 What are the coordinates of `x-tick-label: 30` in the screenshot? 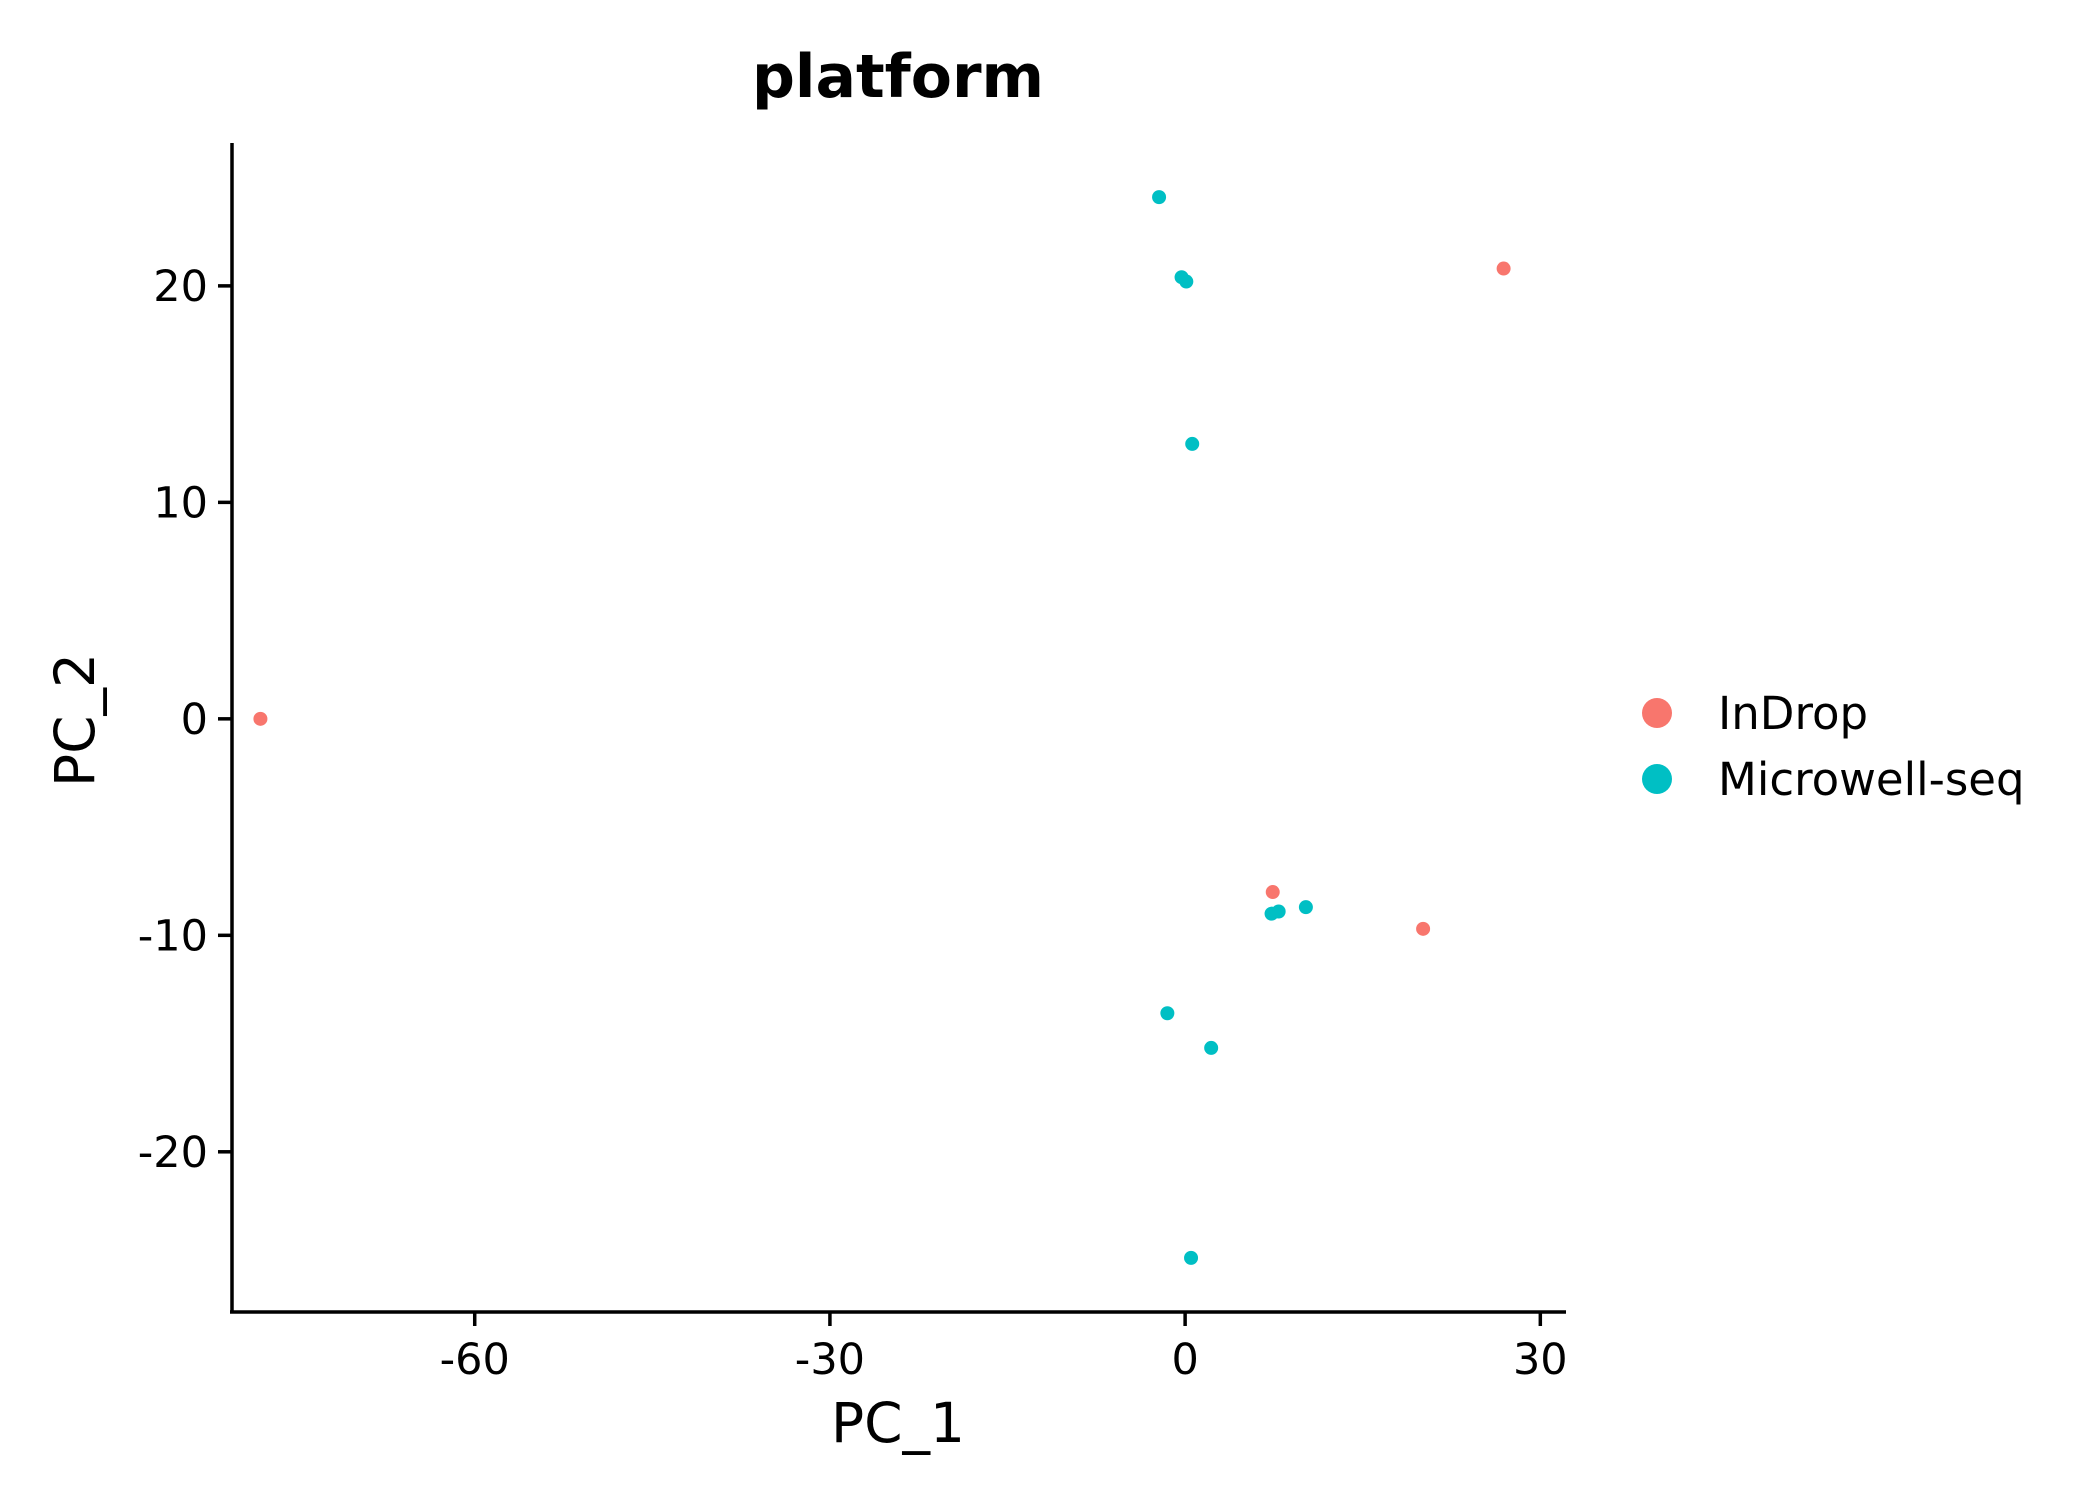 It's located at (1540, 1360).